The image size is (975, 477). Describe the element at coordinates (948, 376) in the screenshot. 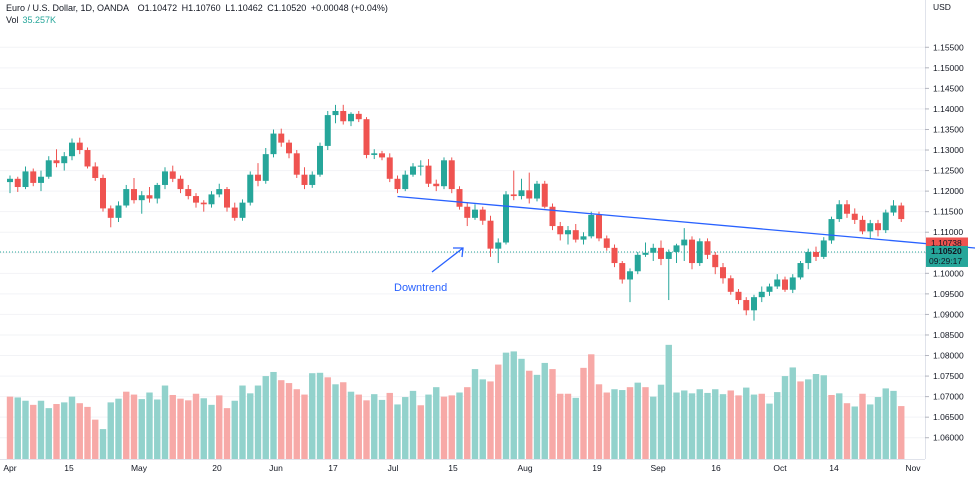

I see `price-tick-label: 1.07500` at that location.